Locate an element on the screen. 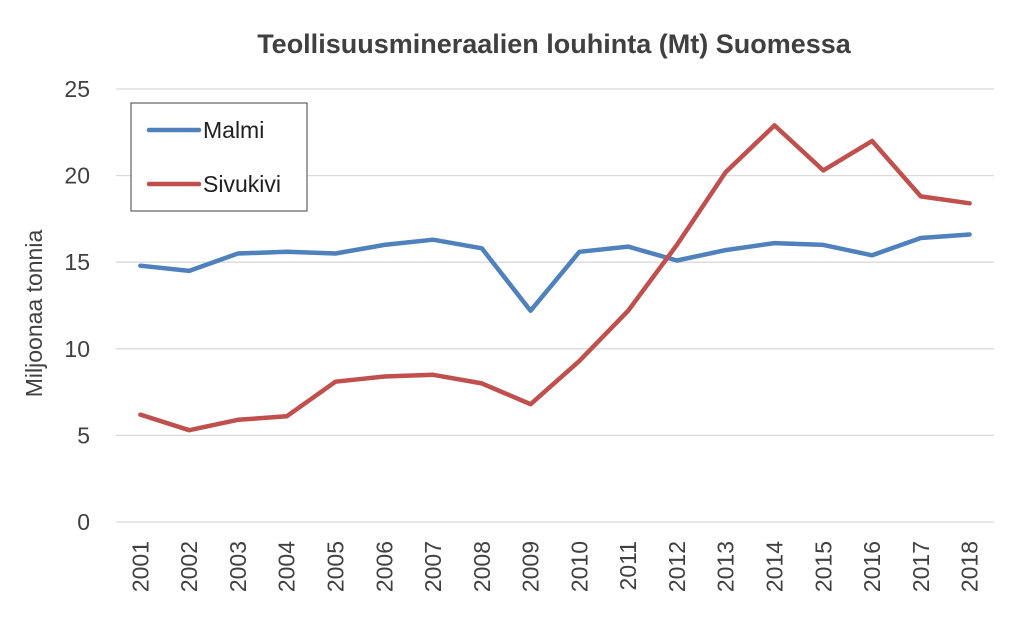 Image resolution: width=1024 pixels, height=617 pixels. legend: Malmi Sivukivi is located at coordinates (219, 157).